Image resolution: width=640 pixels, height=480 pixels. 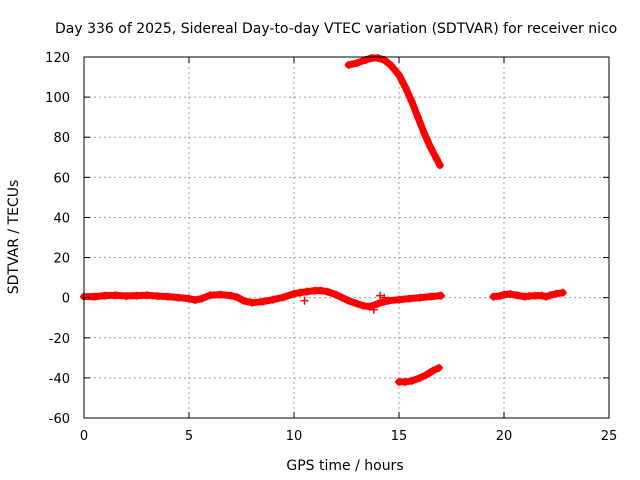 I want to click on x-tick-label: 25, so click(x=609, y=436).